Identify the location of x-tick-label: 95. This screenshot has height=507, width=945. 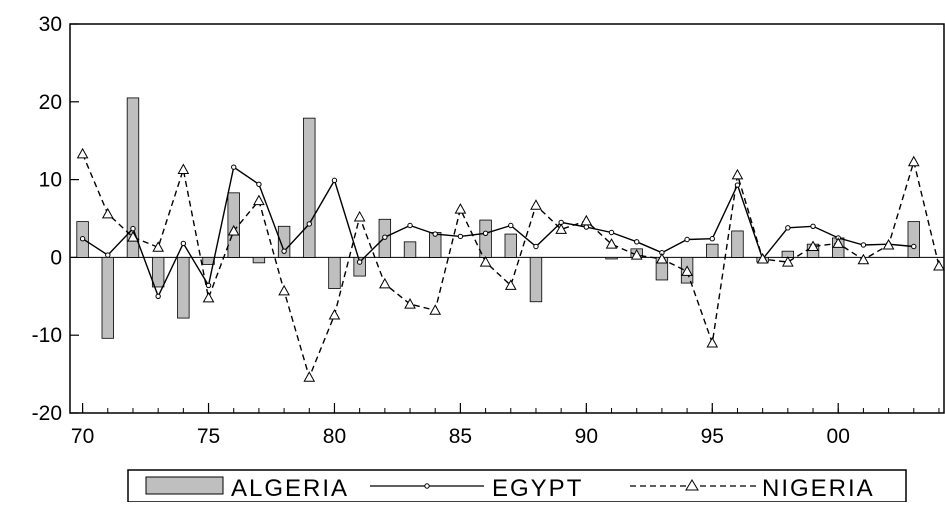
(712, 436).